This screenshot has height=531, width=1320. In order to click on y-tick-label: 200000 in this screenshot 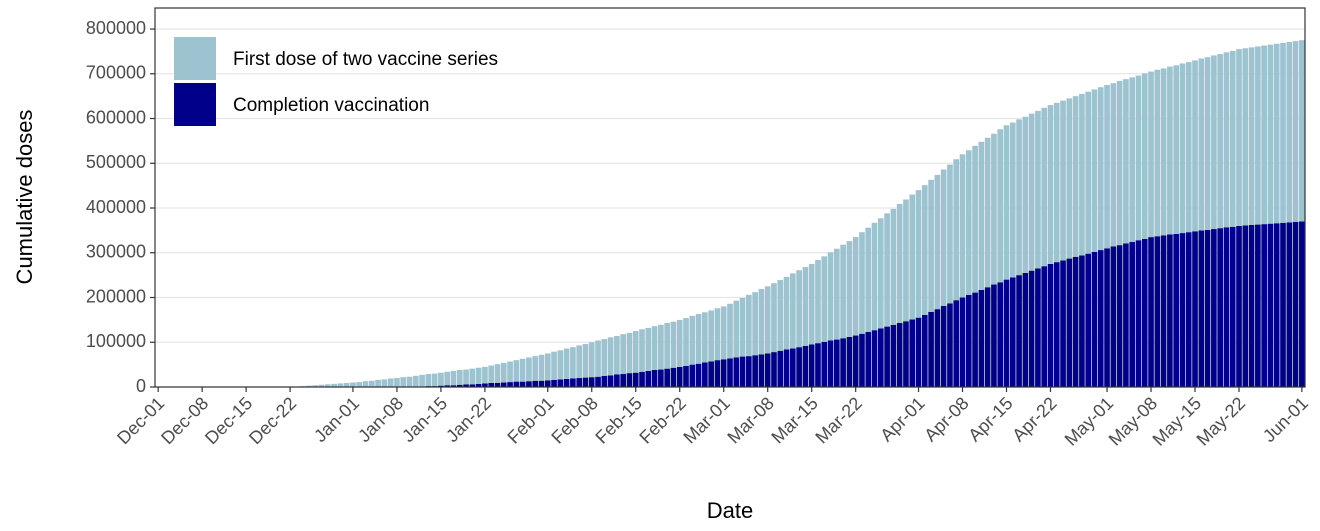, I will do `click(116, 296)`.